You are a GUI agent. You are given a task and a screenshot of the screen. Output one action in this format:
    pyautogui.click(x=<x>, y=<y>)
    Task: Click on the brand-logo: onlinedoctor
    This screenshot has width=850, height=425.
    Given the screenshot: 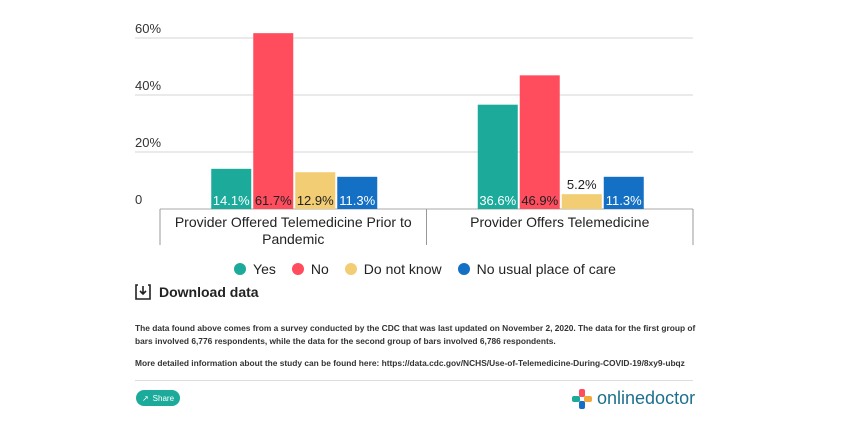 What is the action you would take?
    pyautogui.click(x=633, y=398)
    